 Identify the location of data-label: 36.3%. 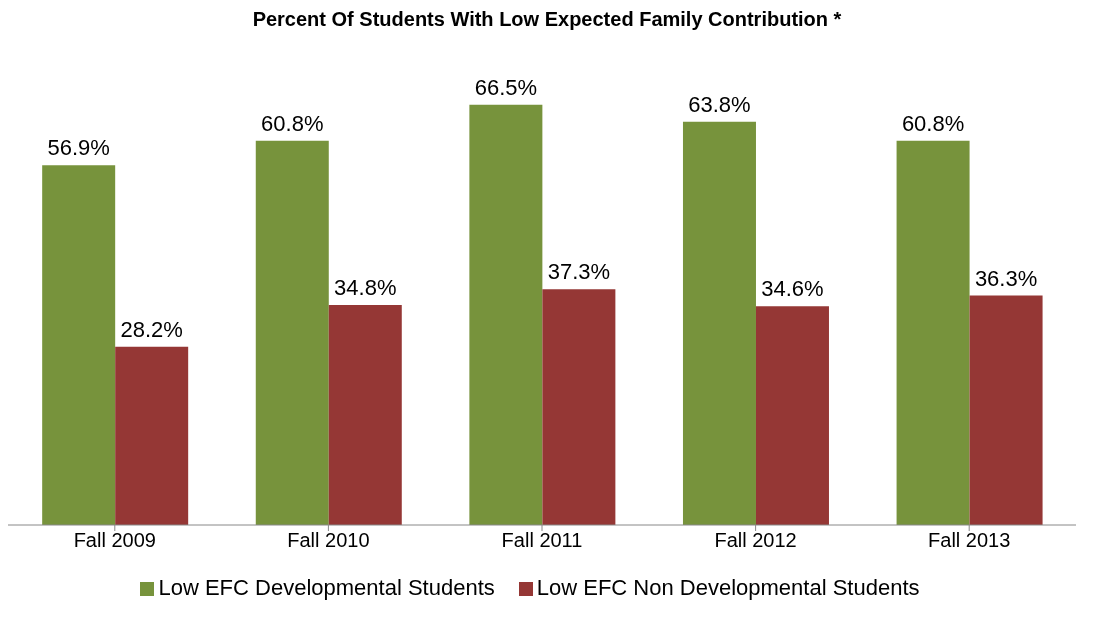
(1006, 278).